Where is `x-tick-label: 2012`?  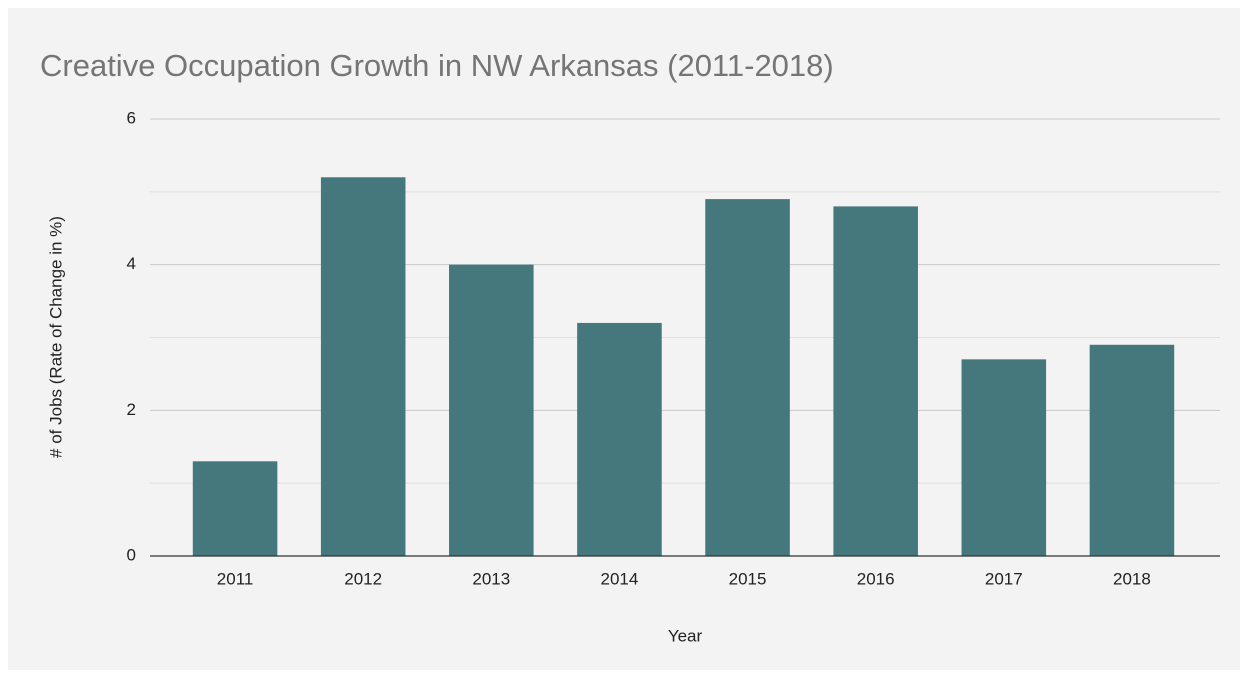
x-tick-label: 2012 is located at coordinates (363, 578).